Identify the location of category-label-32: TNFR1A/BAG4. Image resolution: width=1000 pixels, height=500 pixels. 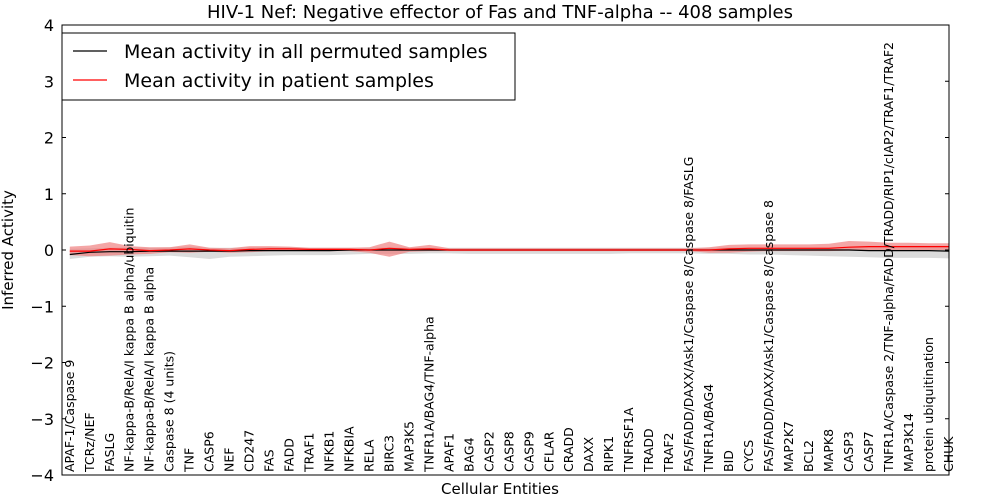
(708, 428).